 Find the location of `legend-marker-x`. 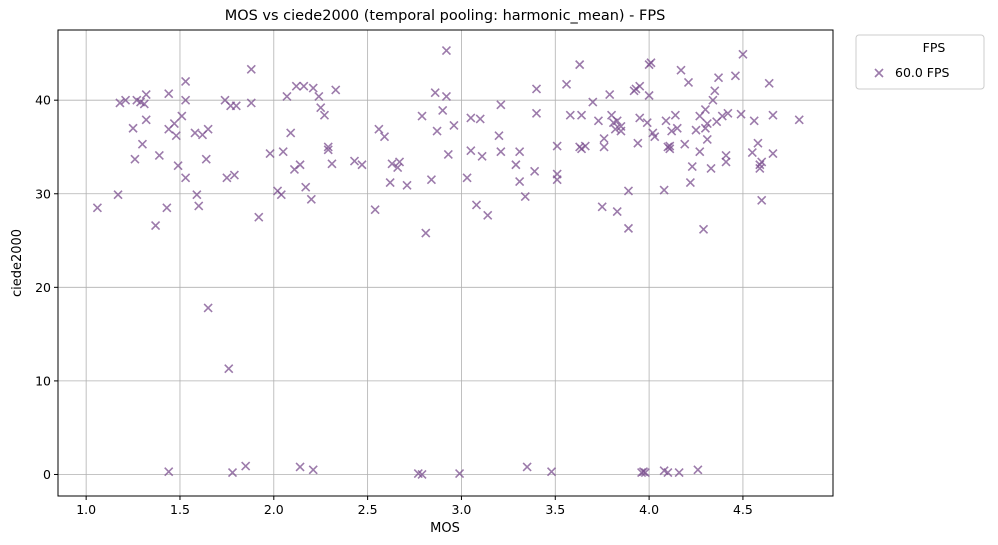

legend-marker-x is located at coordinates (879, 73).